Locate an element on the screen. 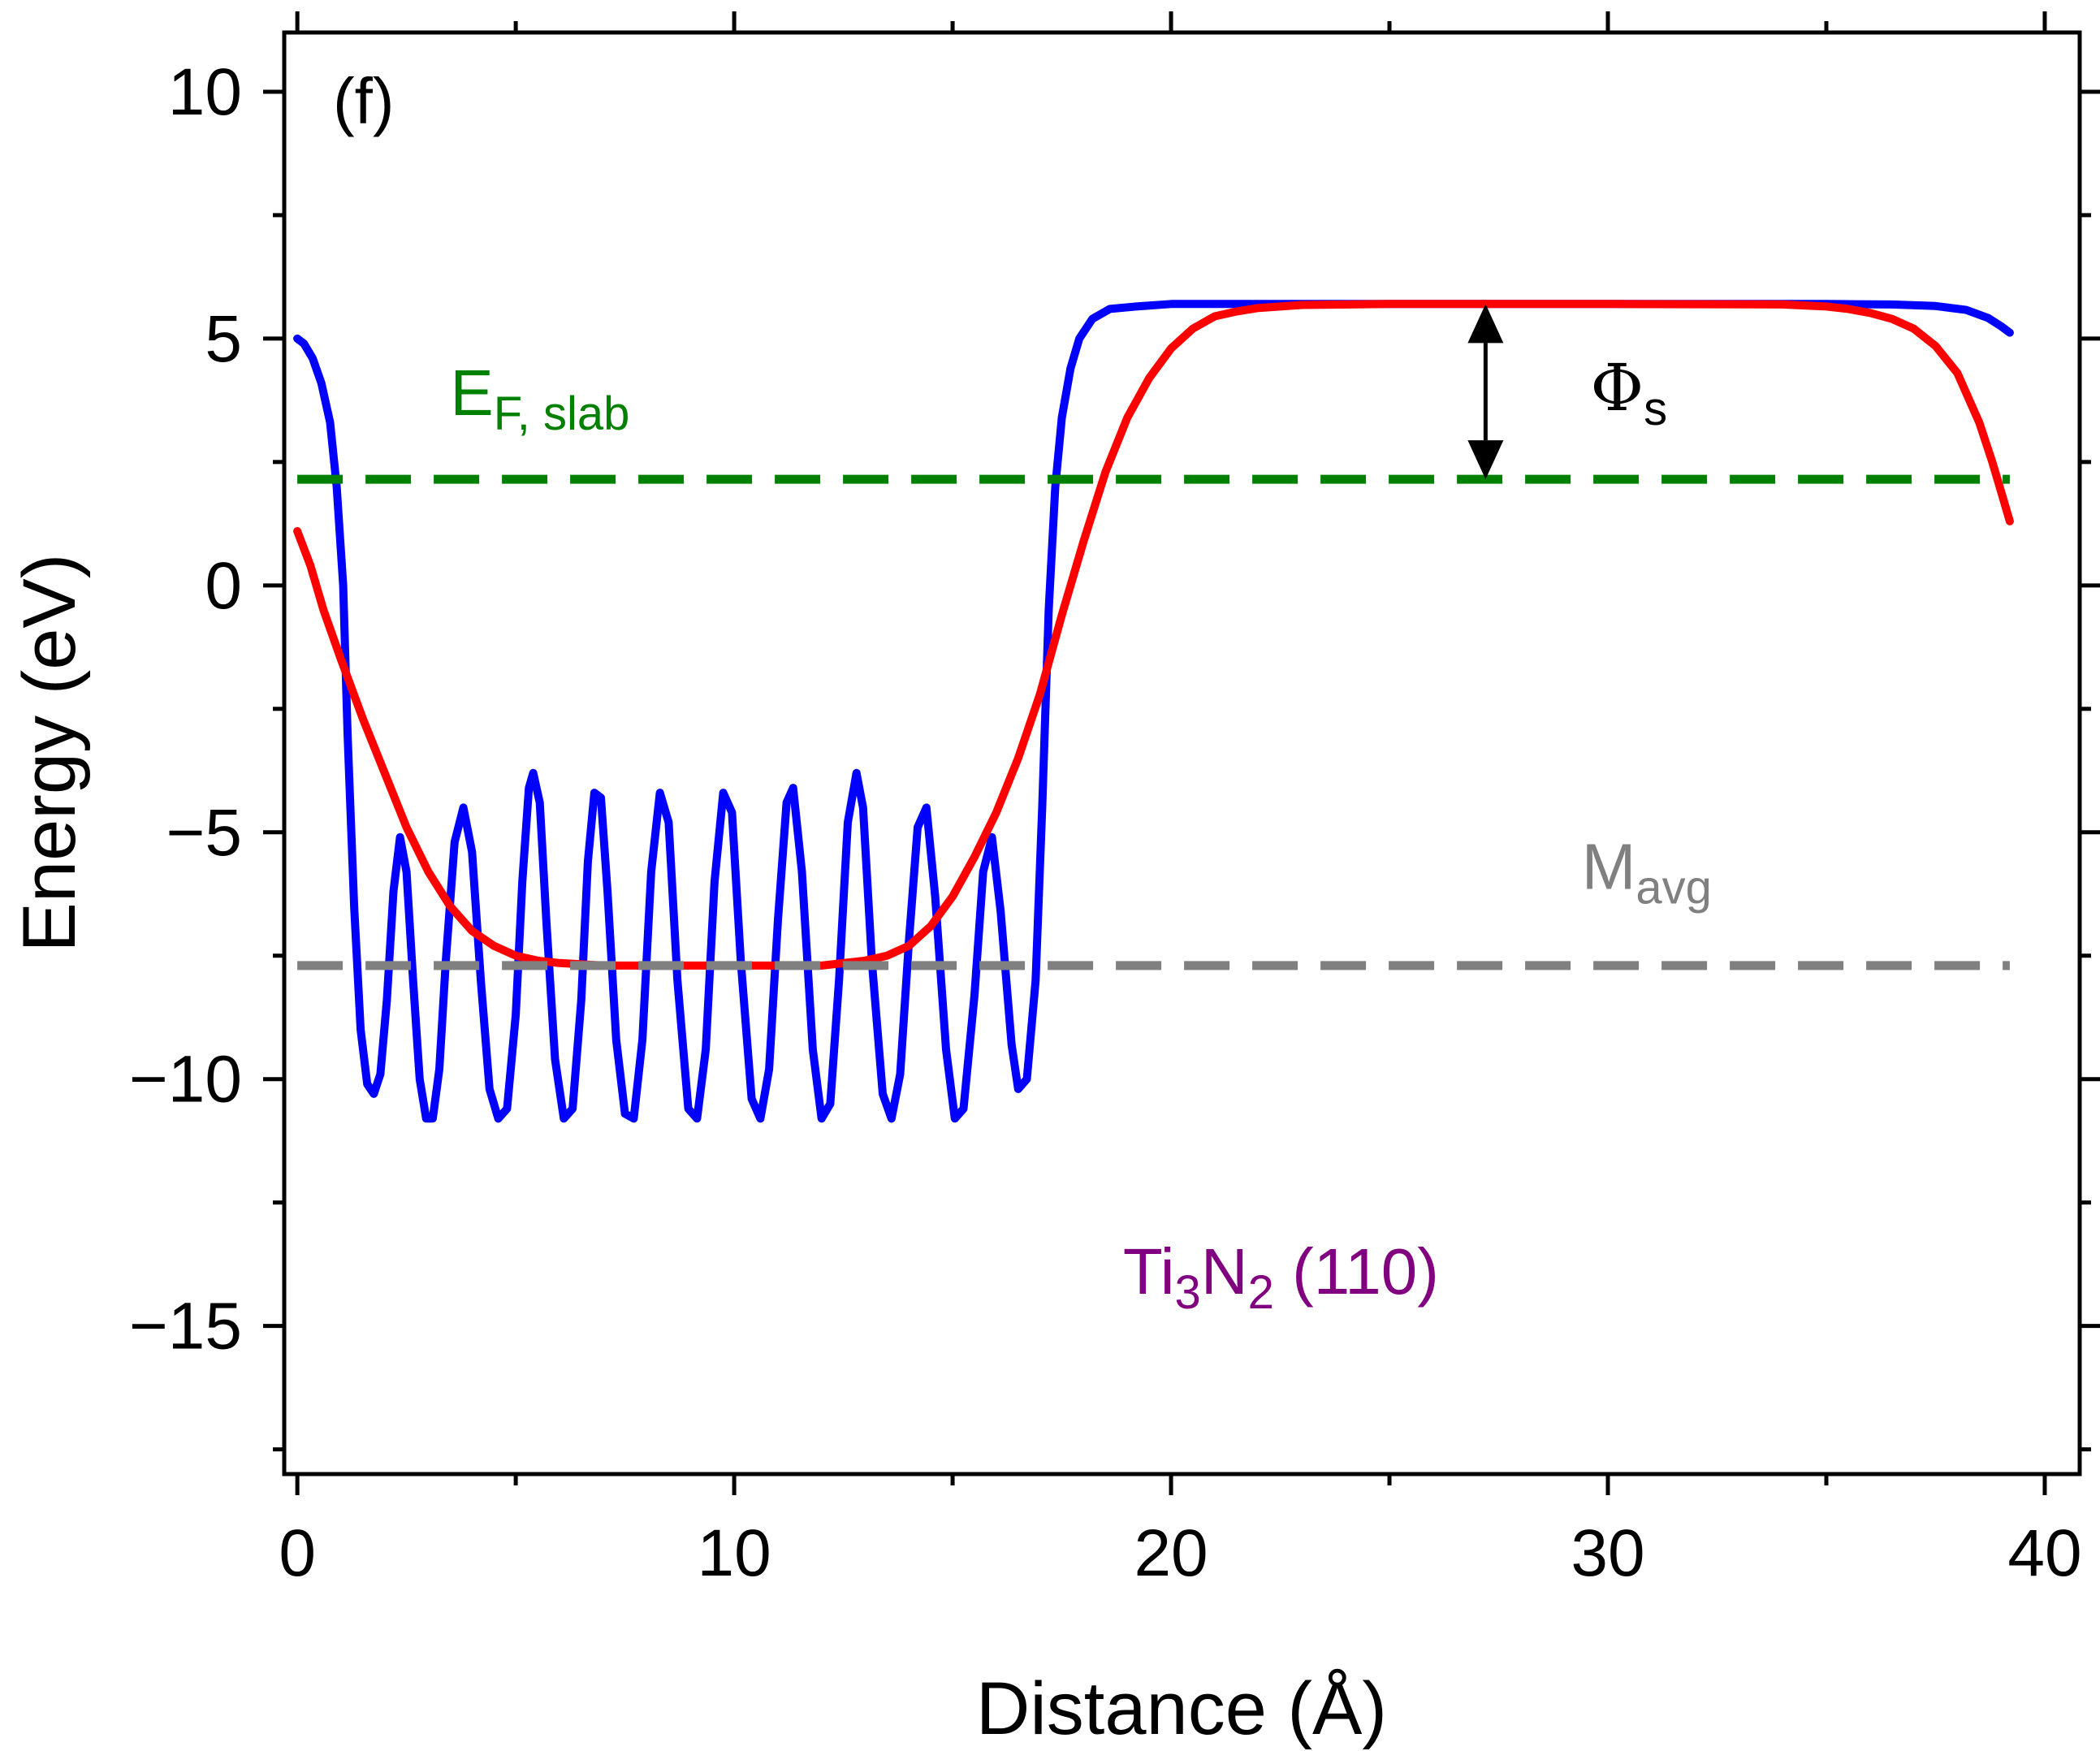  material-label-ti: Ti is located at coordinates (1149, 1271).